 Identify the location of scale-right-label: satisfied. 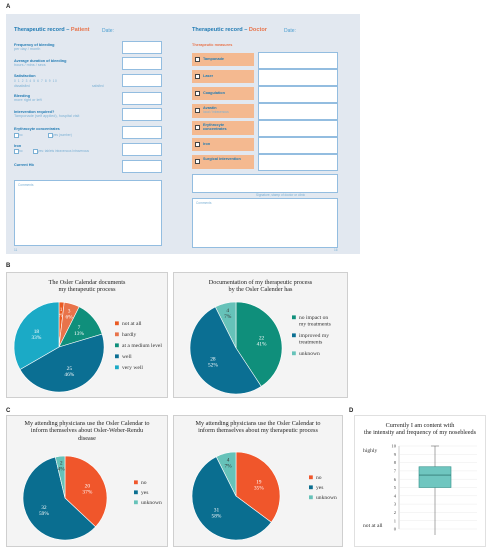
(98, 85).